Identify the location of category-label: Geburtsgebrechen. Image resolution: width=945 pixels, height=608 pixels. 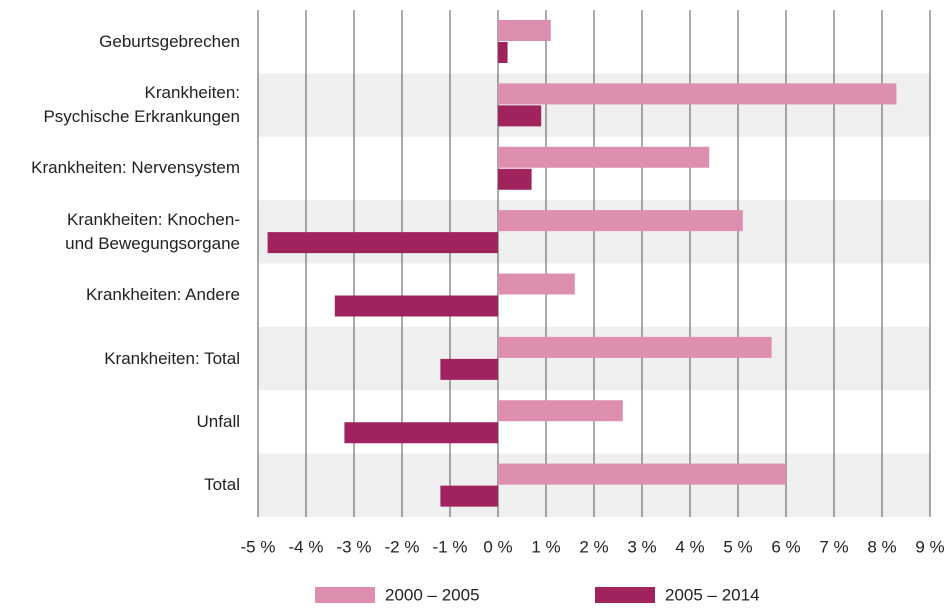
(169, 41).